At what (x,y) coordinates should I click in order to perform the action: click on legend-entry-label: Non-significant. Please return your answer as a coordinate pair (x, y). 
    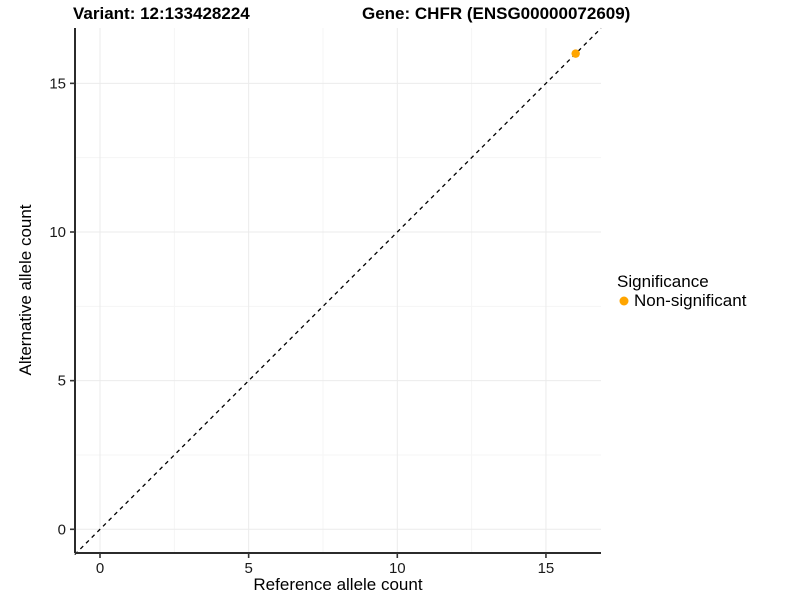
    Looking at the image, I should click on (690, 300).